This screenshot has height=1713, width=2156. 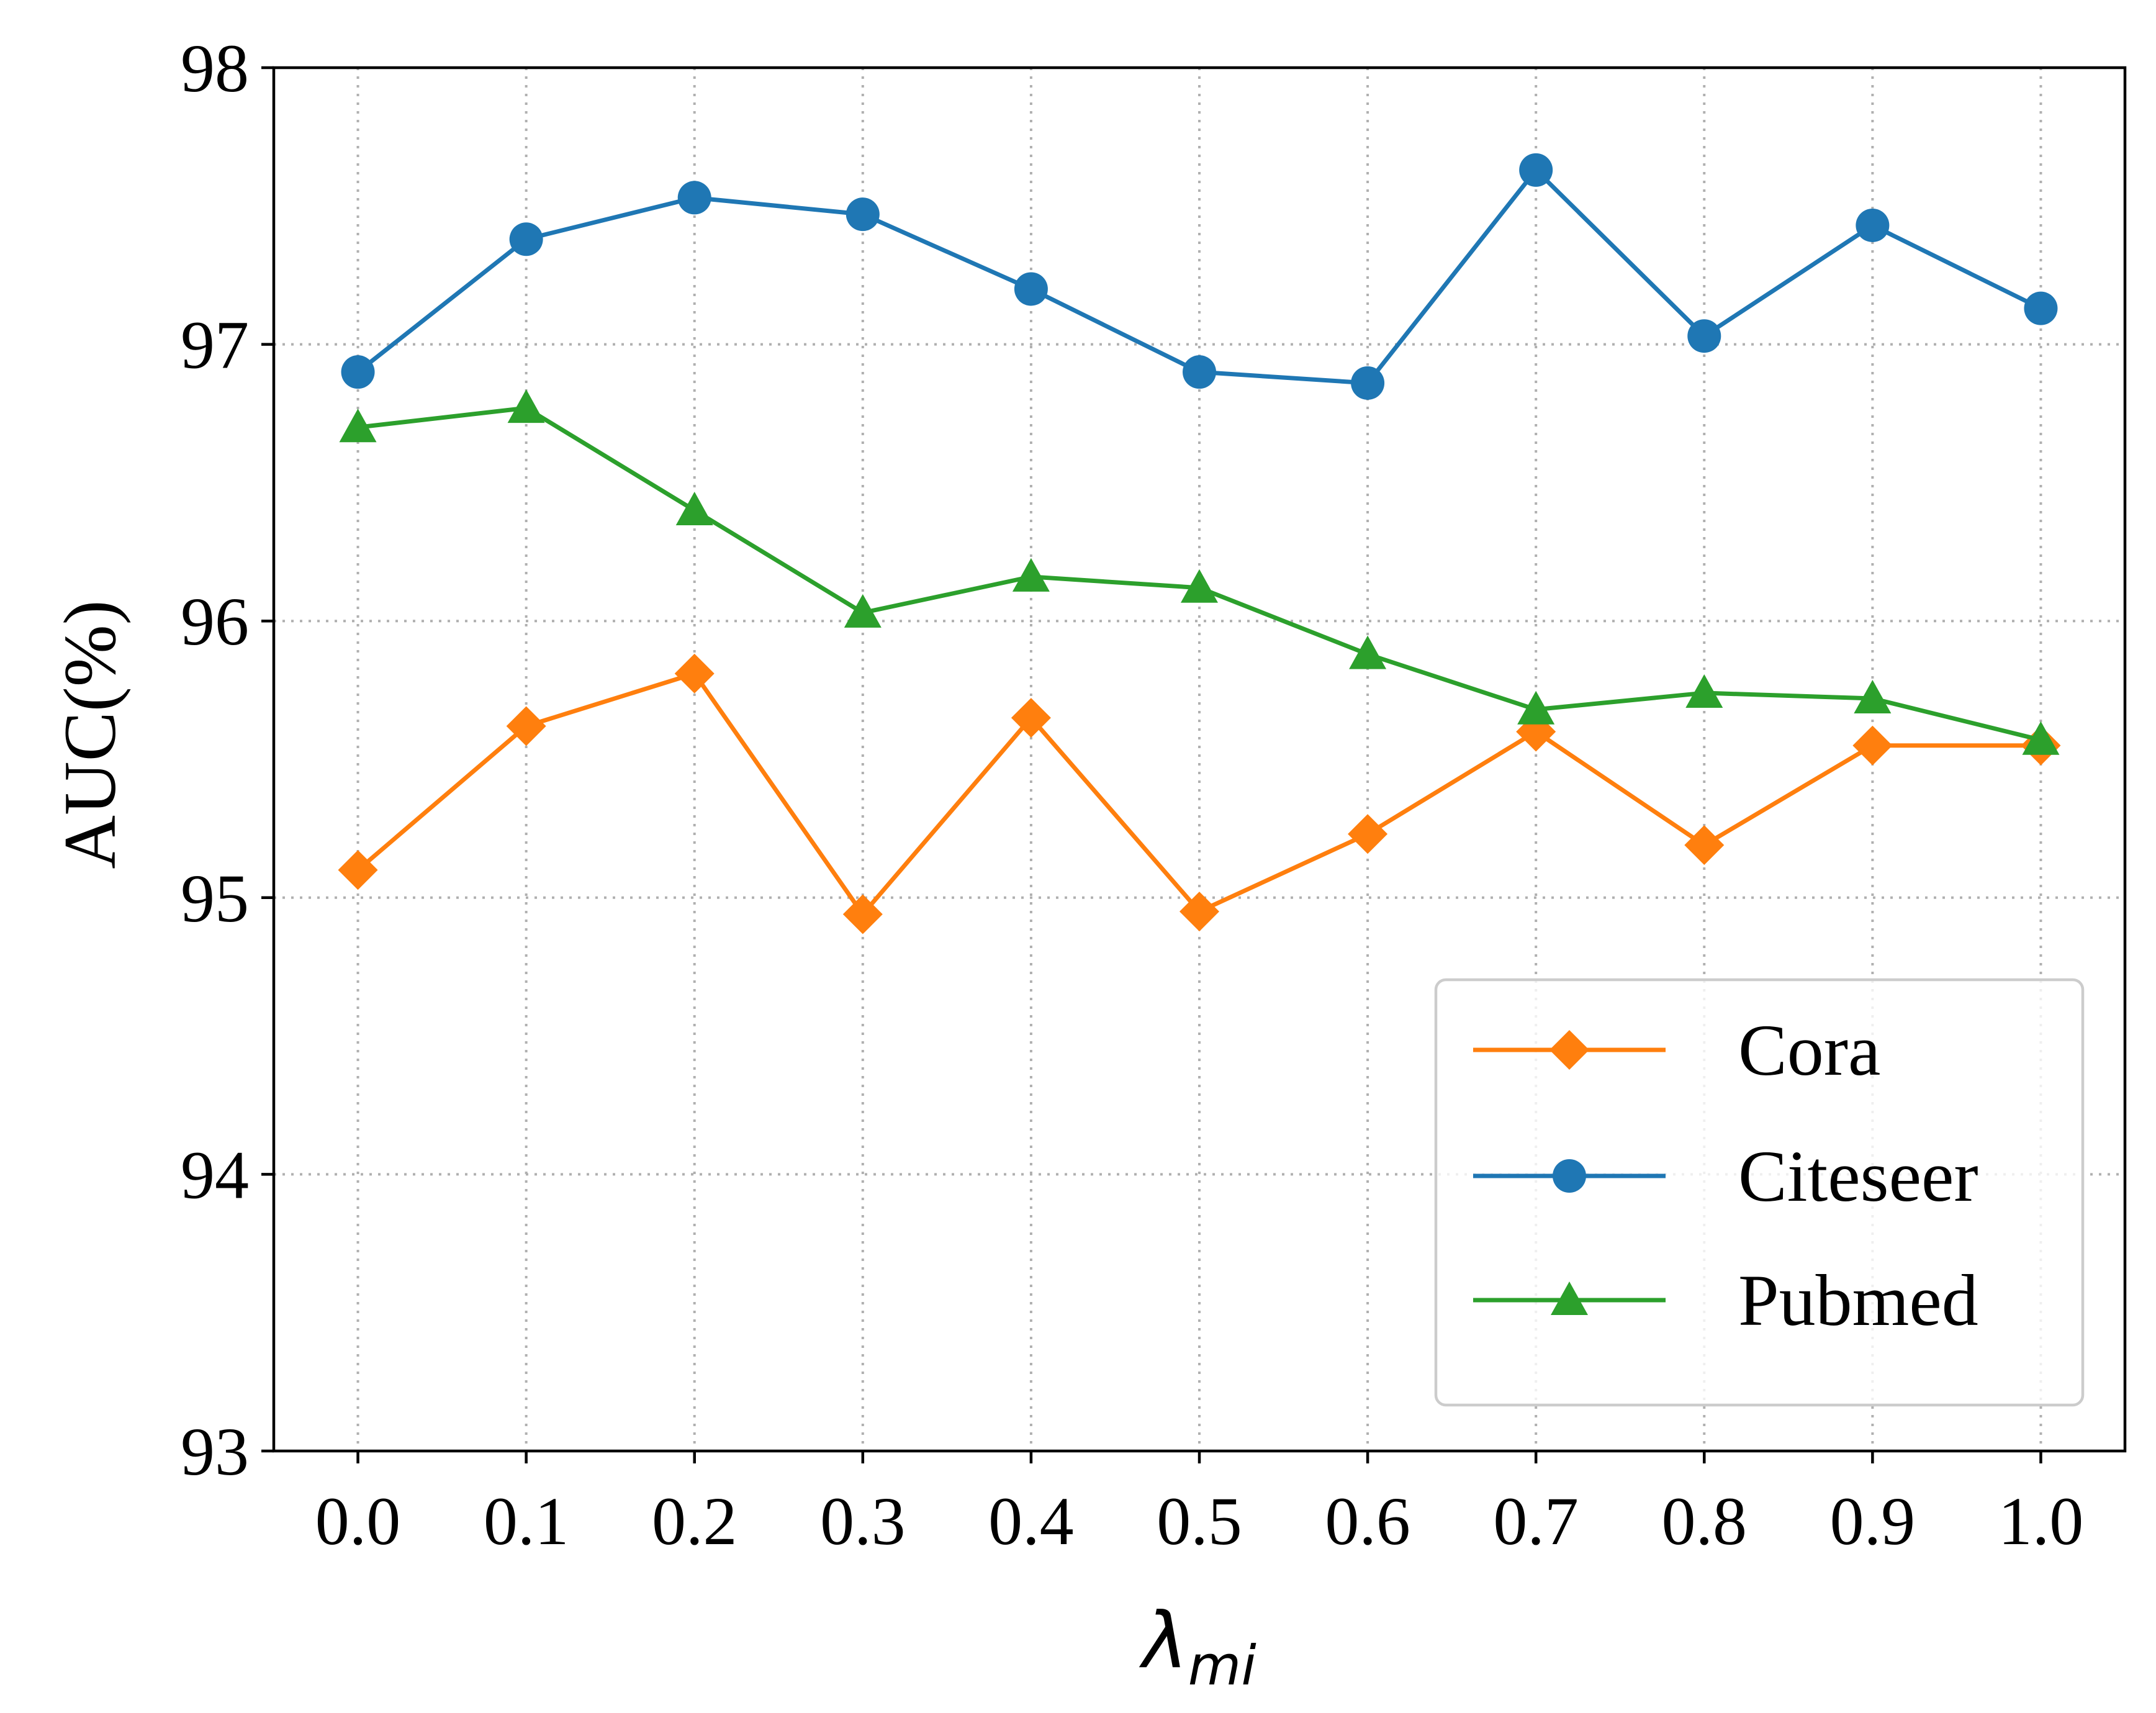 What do you see at coordinates (89, 734) in the screenshot?
I see `y-axis-label: AUC(%)` at bounding box center [89, 734].